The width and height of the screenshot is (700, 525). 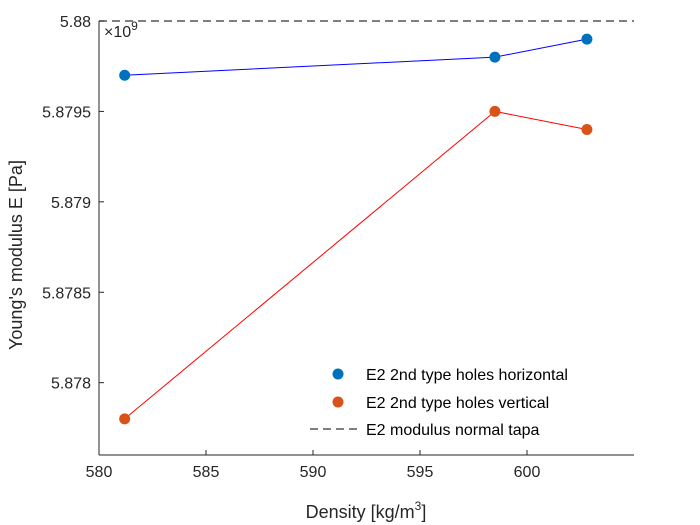 What do you see at coordinates (453, 430) in the screenshot?
I see `legend-label-reference: E2 modulus normal tapa` at bounding box center [453, 430].